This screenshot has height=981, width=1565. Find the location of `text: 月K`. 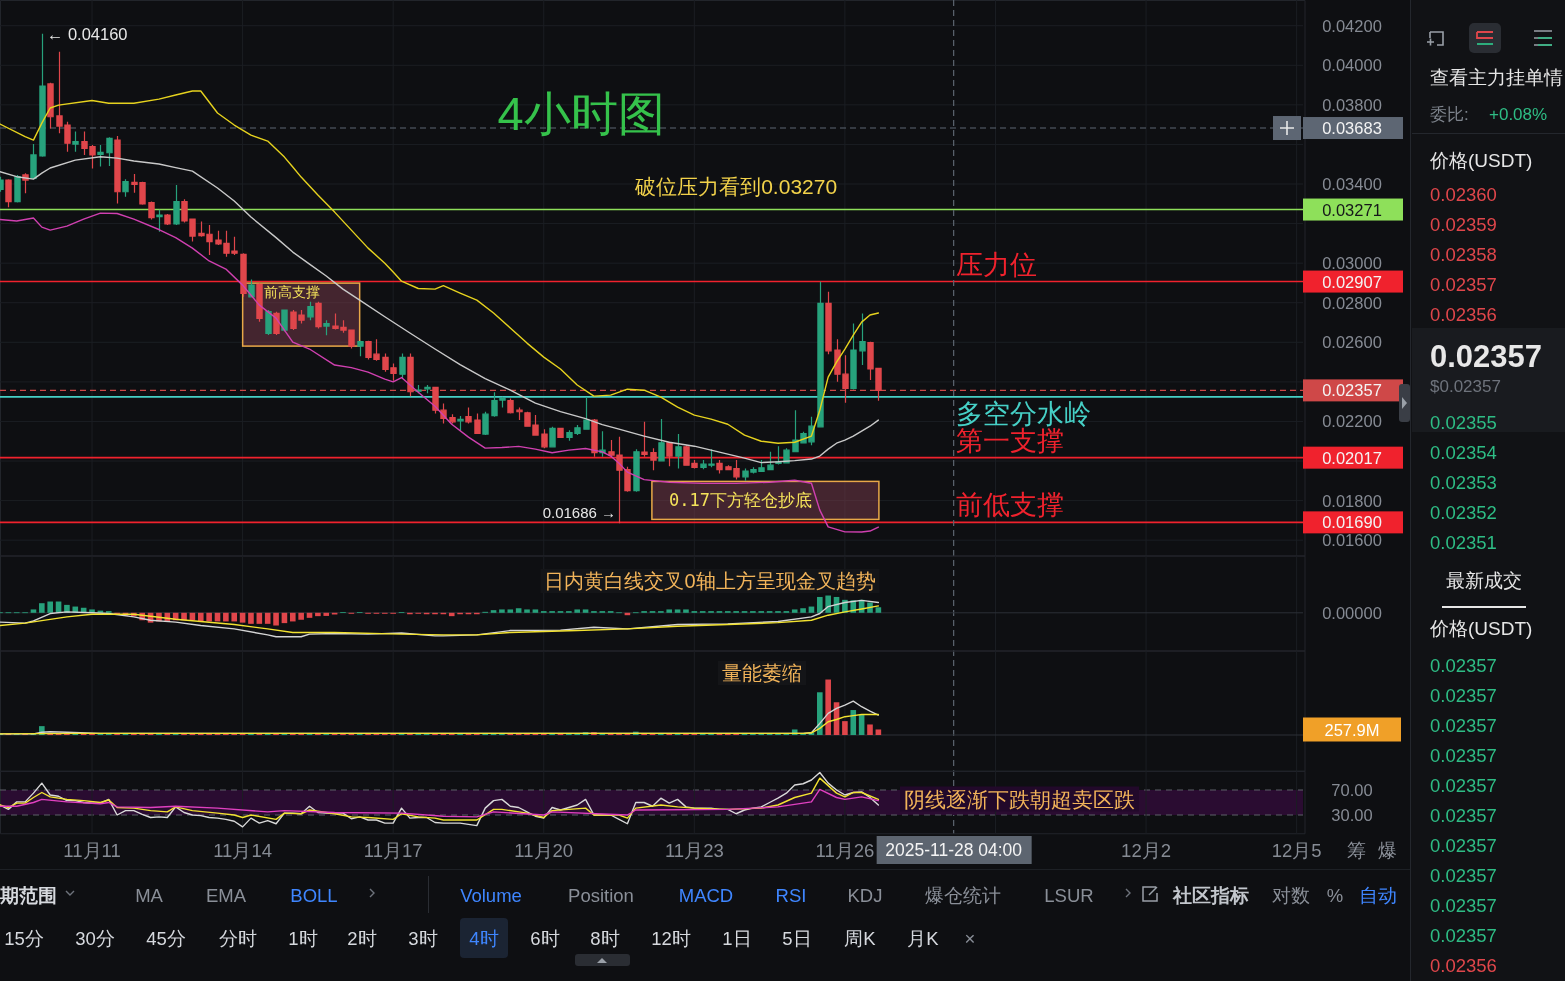

text: 月K is located at coordinates (923, 938).